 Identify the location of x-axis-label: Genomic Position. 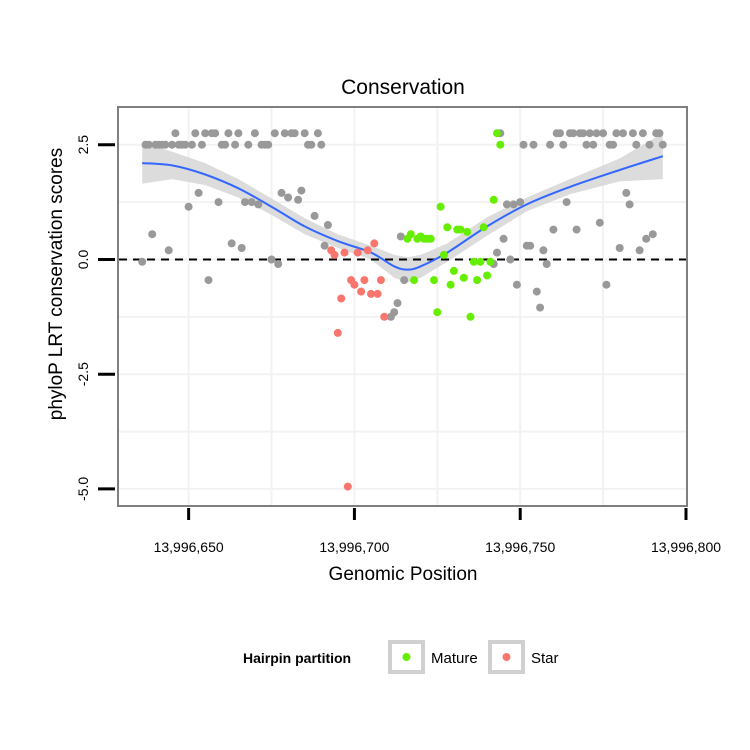
(403, 574).